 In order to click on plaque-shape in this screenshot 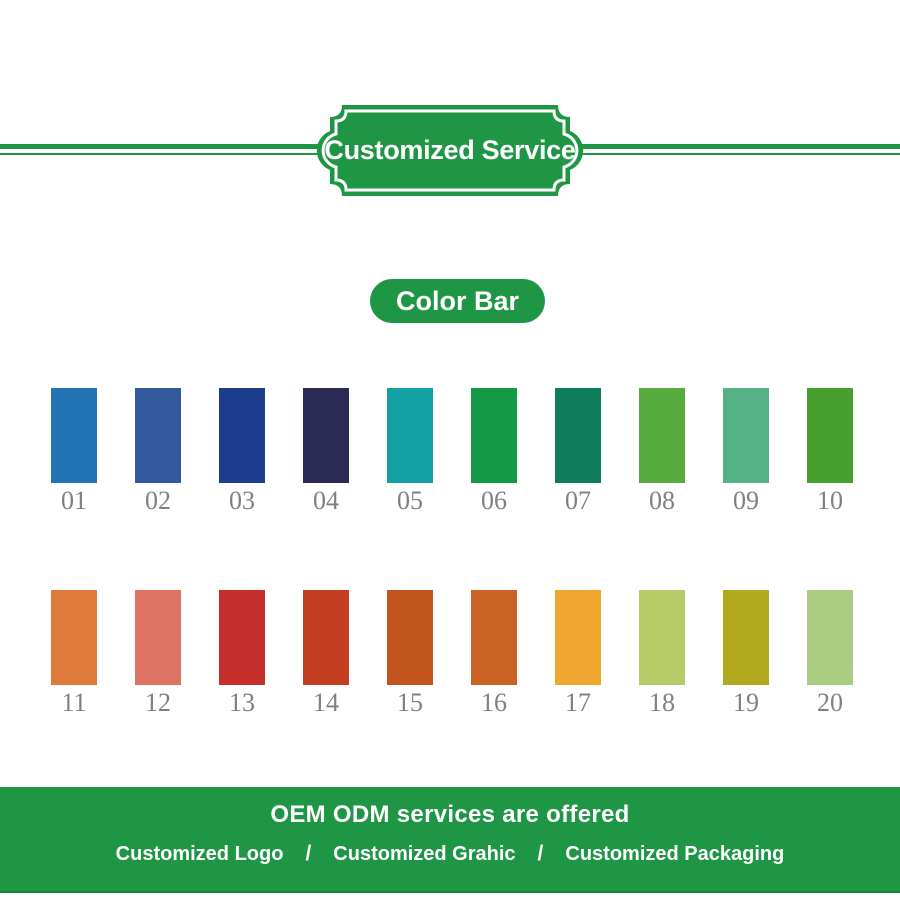, I will do `click(450, 150)`.